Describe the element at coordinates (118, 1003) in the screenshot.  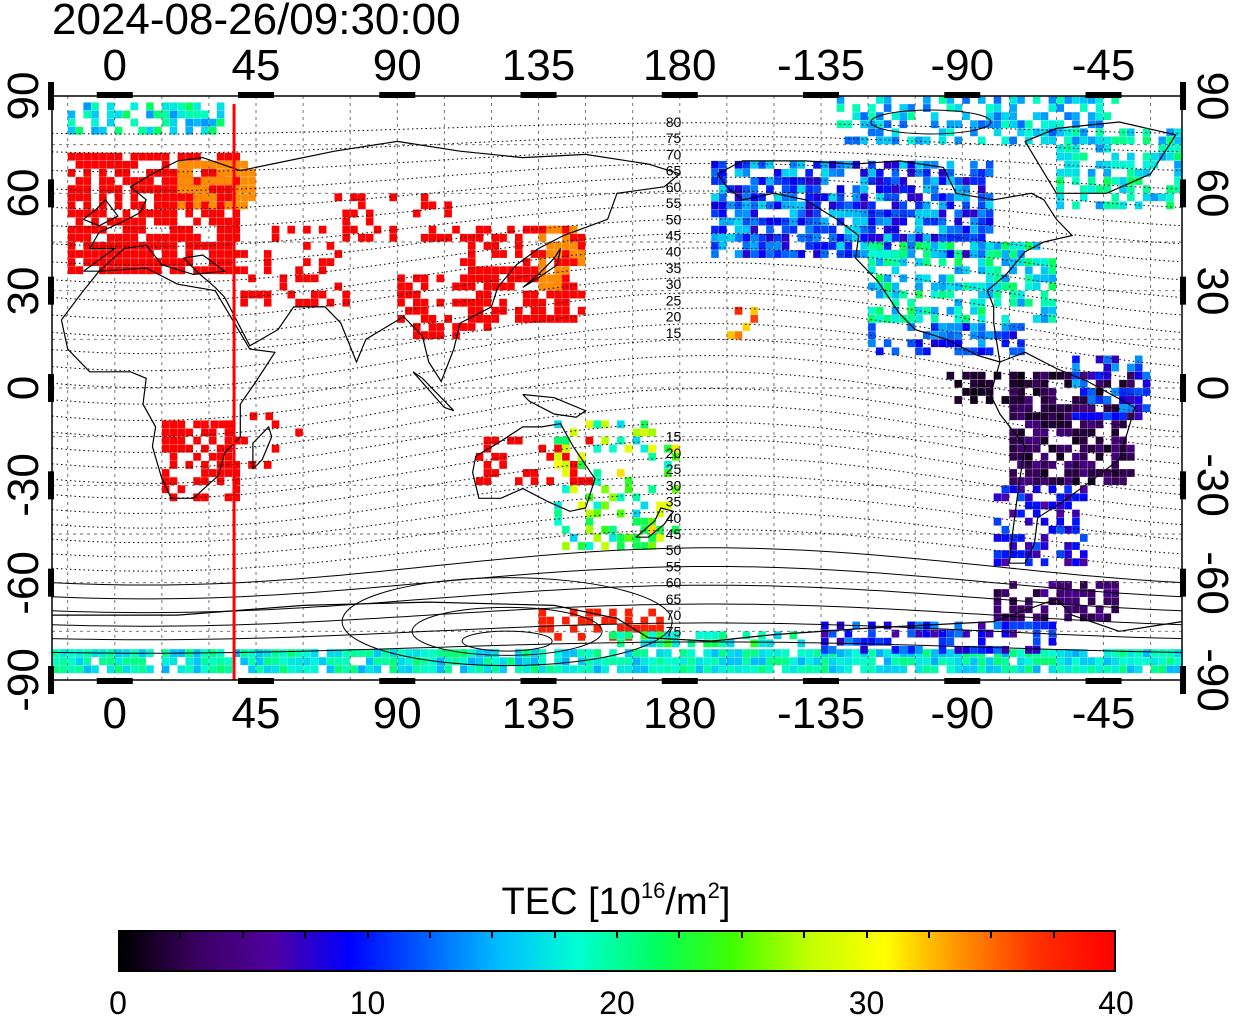
I see `colorbar-tick-label: 0` at that location.